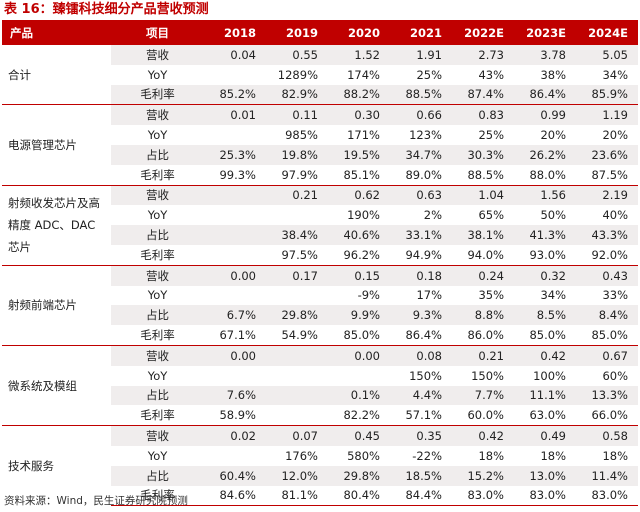  Describe the element at coordinates (421, 235) in the screenshot. I see `value-cell: 33.1%` at that location.